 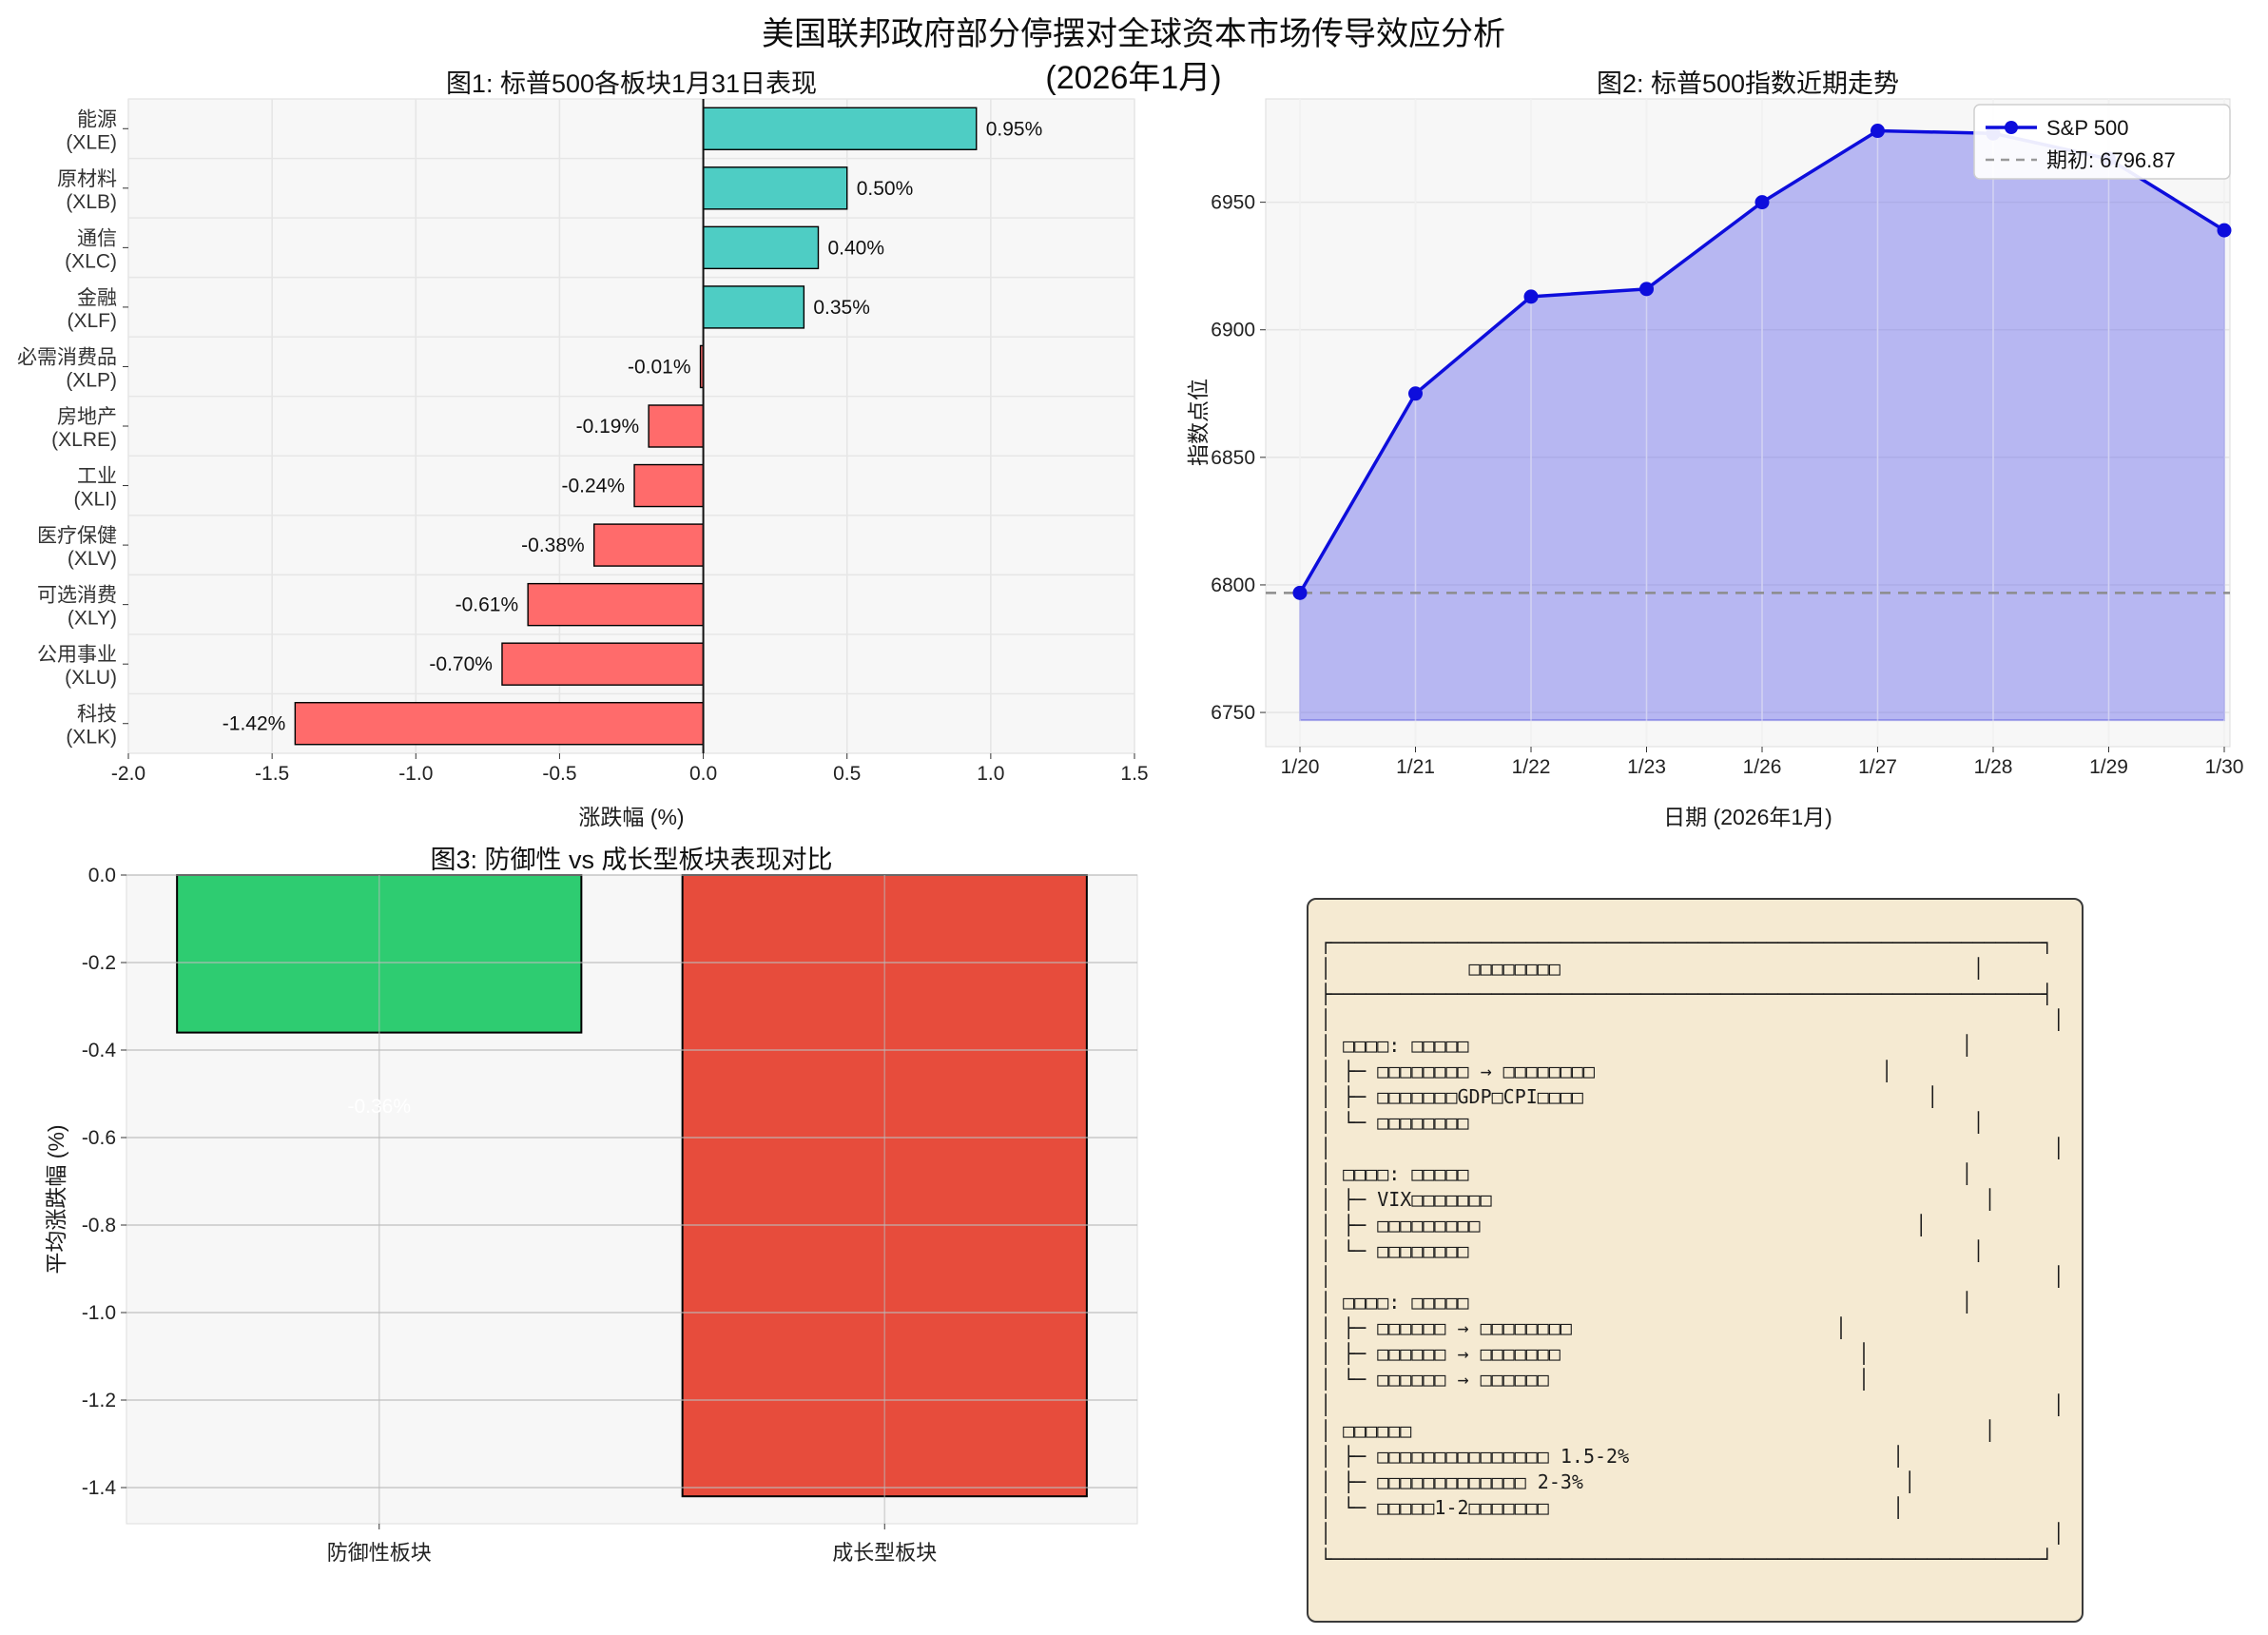 I want to click on x-tick-label: 1/28, so click(x=1993, y=767).